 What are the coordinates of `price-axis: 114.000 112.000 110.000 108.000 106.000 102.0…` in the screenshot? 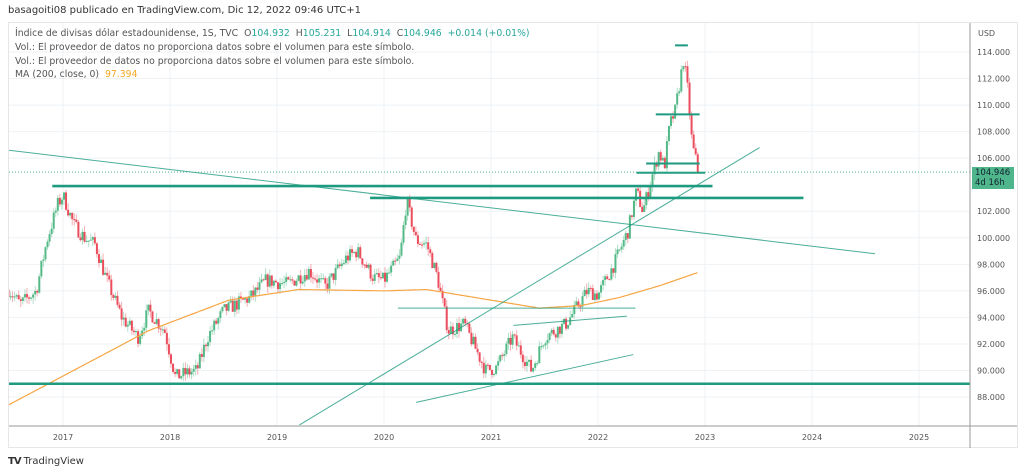 It's located at (993, 225).